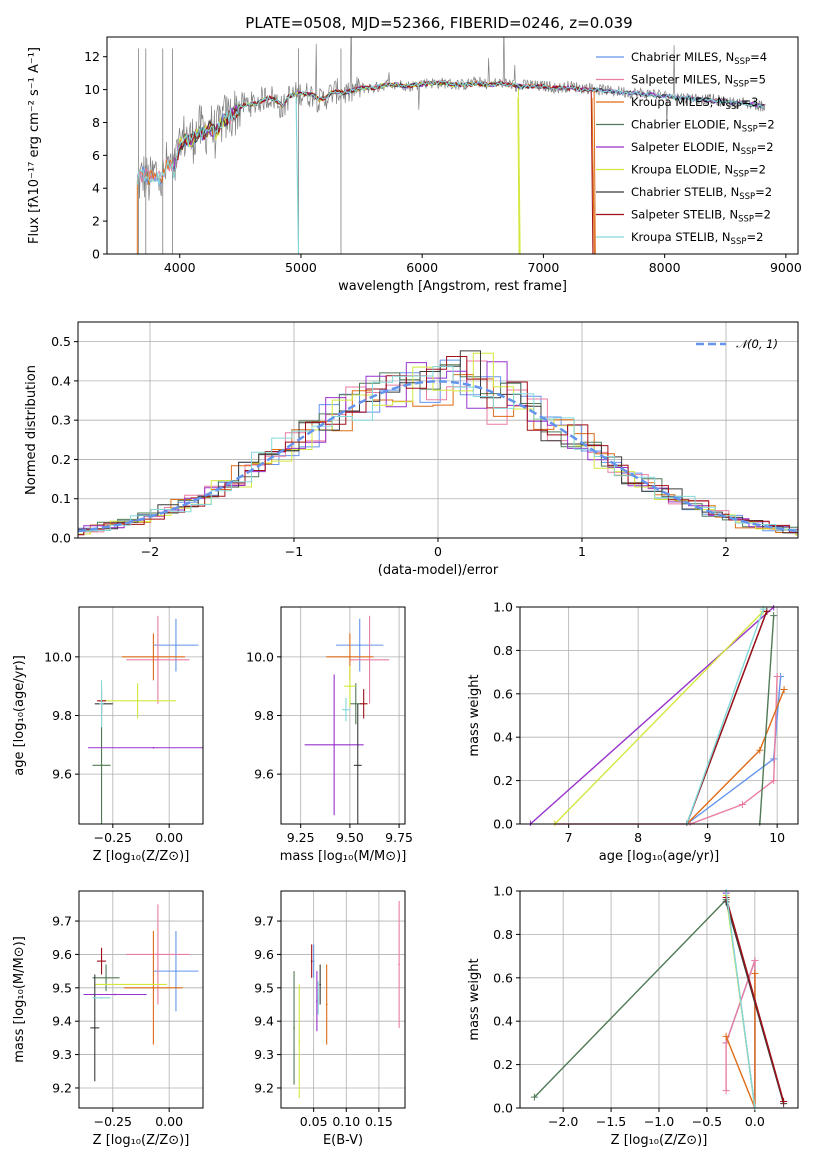  Describe the element at coordinates (62, 774) in the screenshot. I see `age-vs-z-ytick-label: 9.6` at that location.